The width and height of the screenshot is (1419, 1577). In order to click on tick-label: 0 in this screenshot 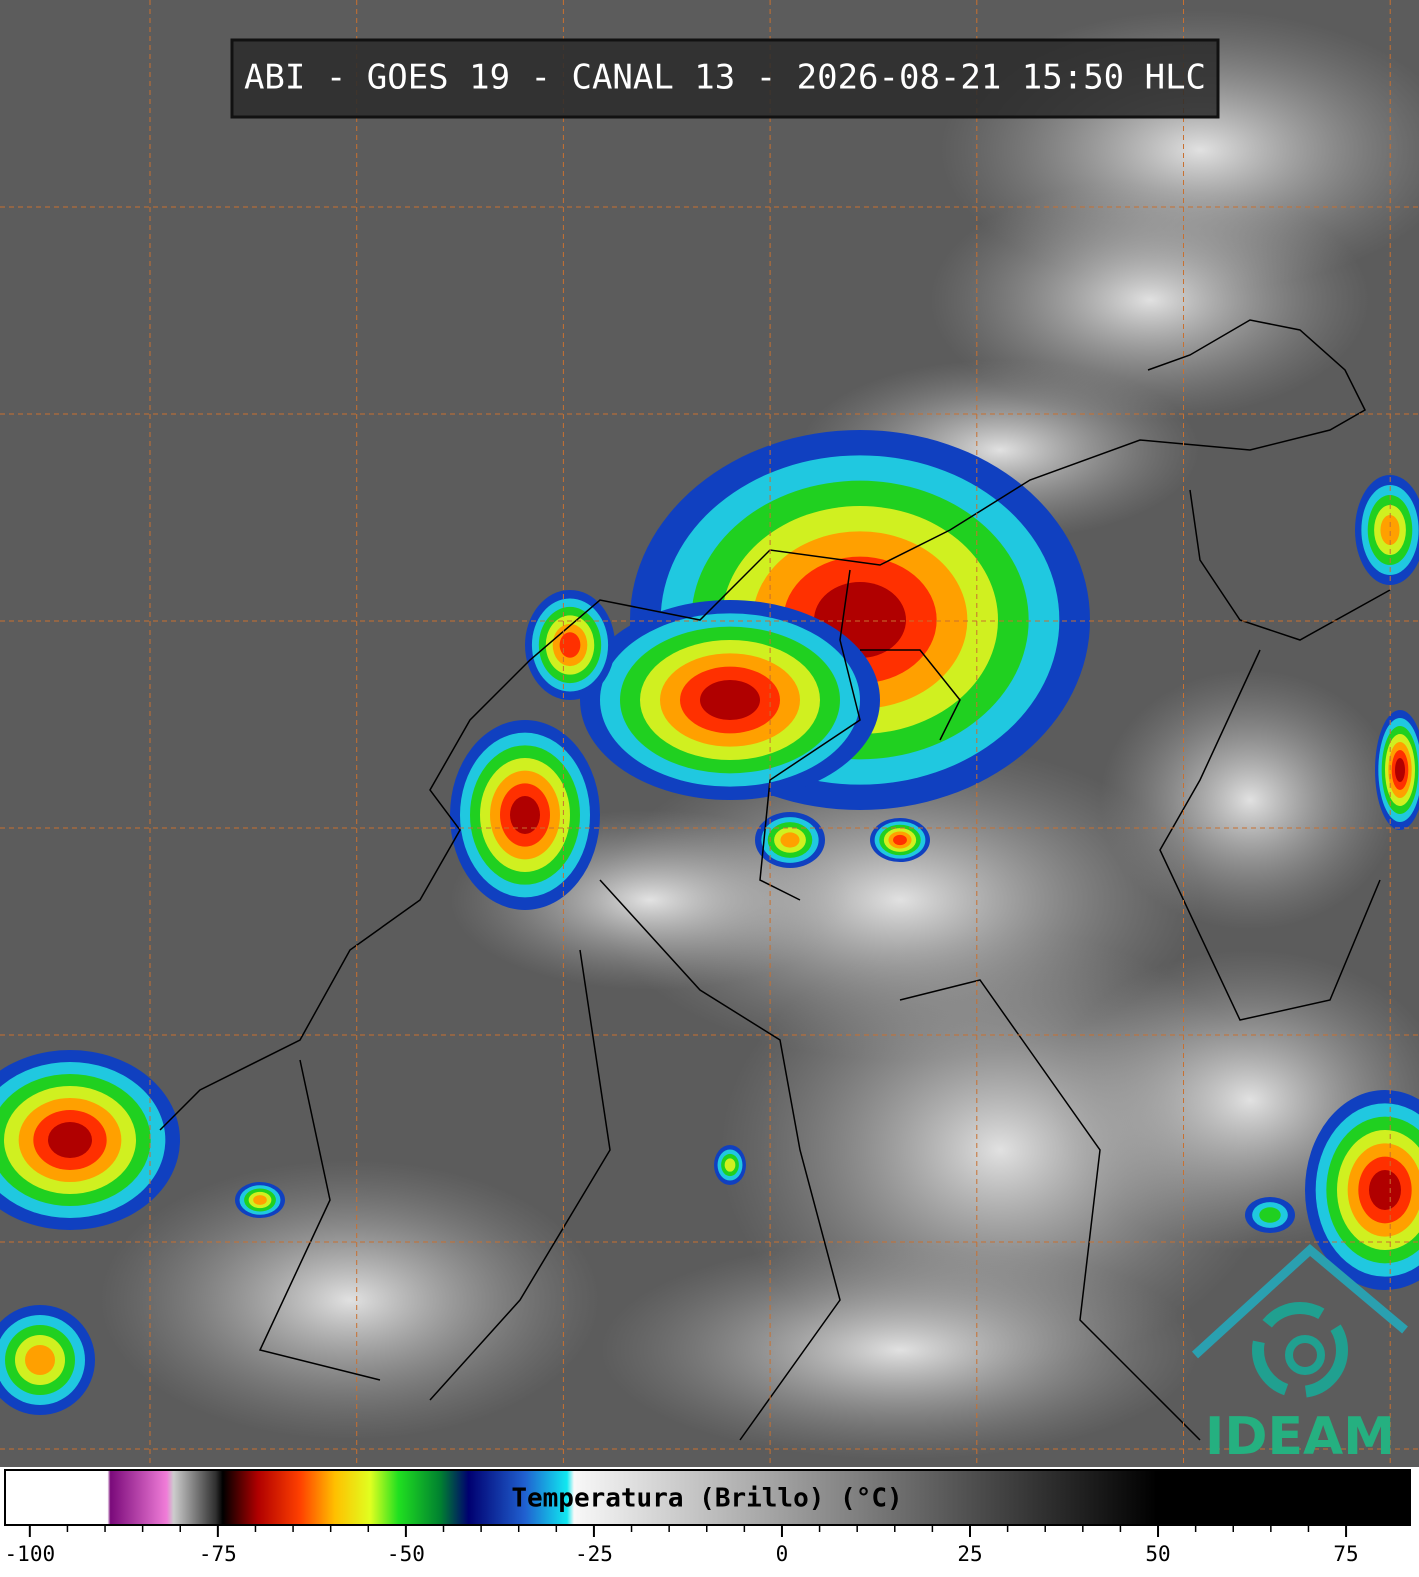, I will do `click(782, 1554)`.